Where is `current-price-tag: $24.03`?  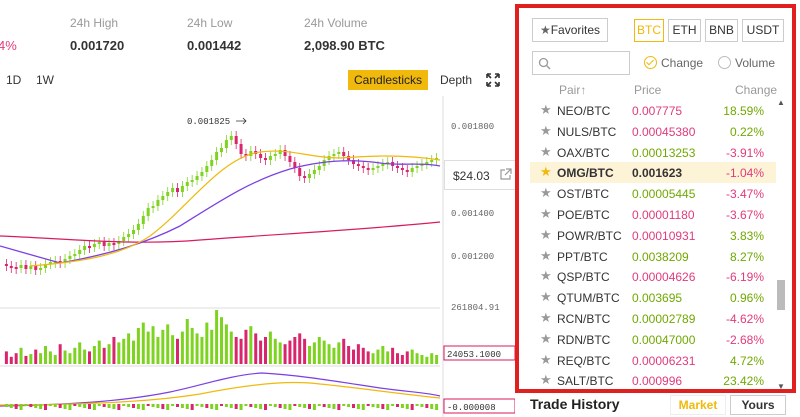
current-price-tag: $24.03 is located at coordinates (481, 175).